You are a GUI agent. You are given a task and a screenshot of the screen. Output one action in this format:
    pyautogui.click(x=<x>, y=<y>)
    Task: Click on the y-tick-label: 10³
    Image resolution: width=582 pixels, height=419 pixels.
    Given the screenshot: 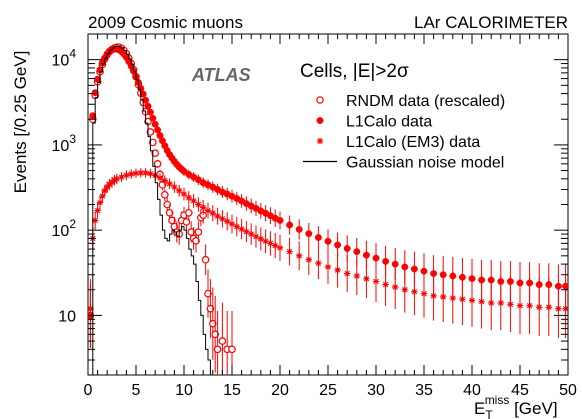 What is the action you would take?
    pyautogui.click(x=64, y=143)
    